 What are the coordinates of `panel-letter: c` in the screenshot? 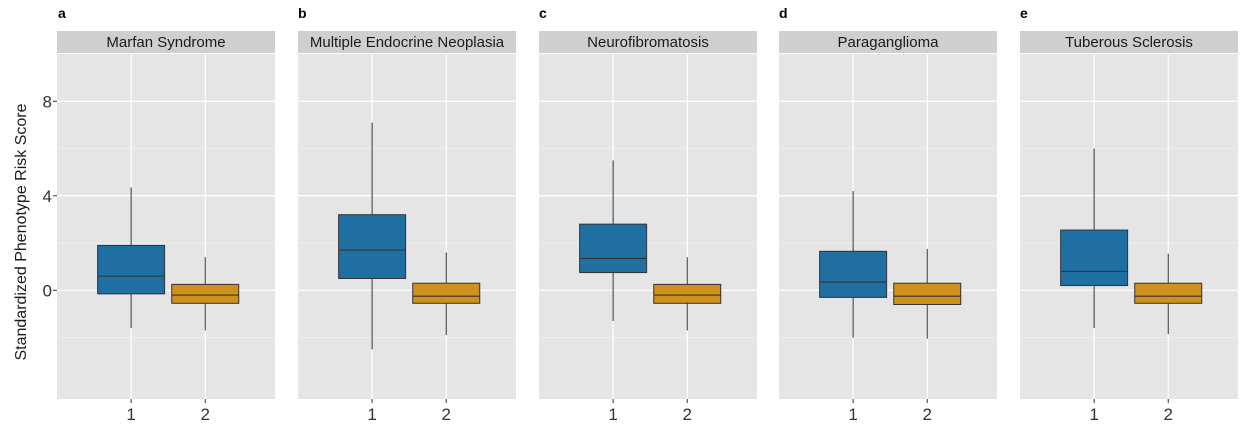 It's located at (543, 13).